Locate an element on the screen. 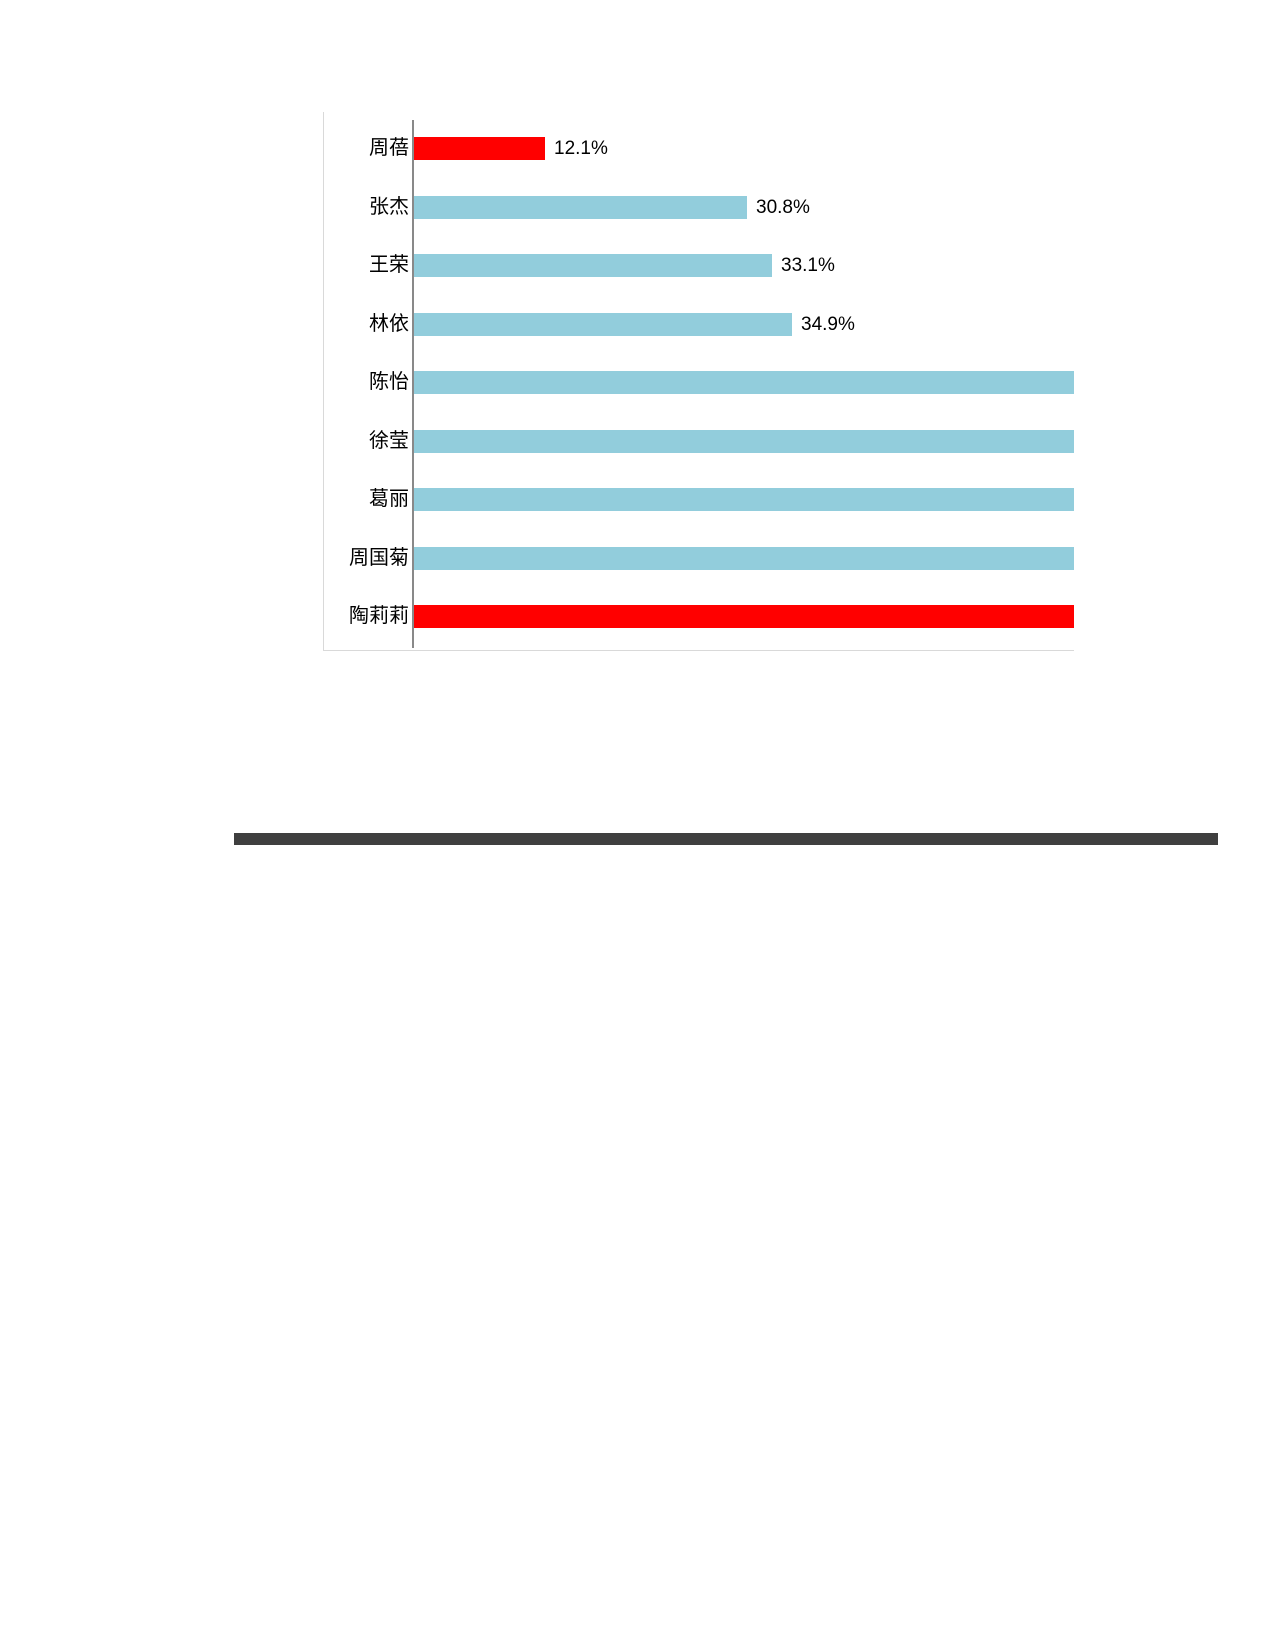 The height and width of the screenshot is (1650, 1275). value-label: 34.9% is located at coordinates (828, 324).